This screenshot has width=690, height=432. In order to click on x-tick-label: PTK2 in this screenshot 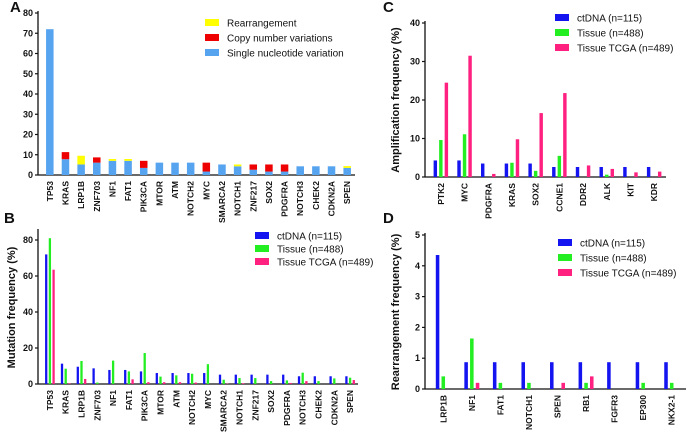, I will do `click(441, 194)`.